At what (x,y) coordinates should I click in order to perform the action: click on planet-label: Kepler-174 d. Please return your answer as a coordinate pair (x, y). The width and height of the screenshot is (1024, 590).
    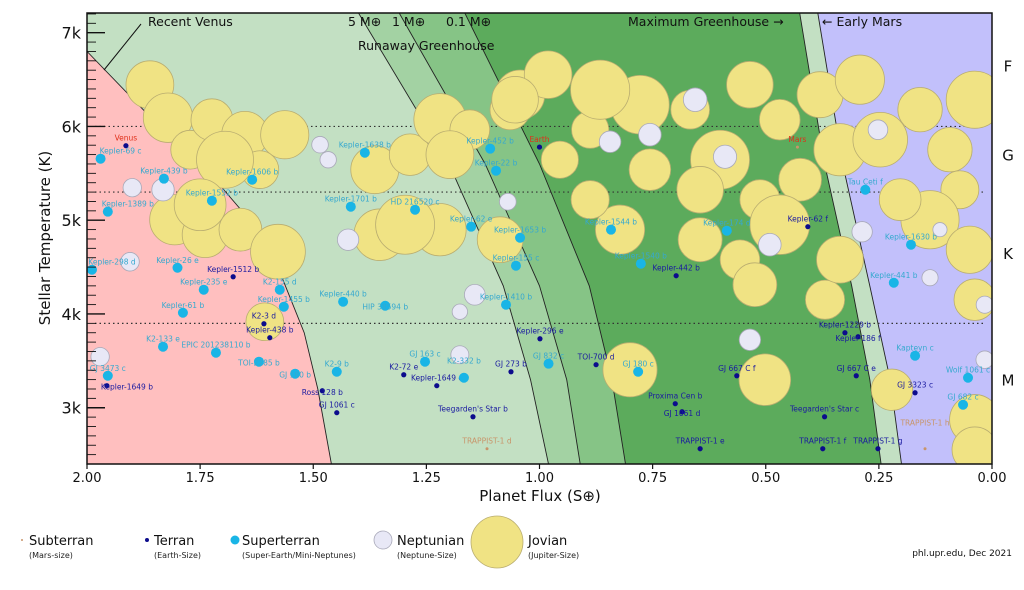
    Looking at the image, I should click on (727, 223).